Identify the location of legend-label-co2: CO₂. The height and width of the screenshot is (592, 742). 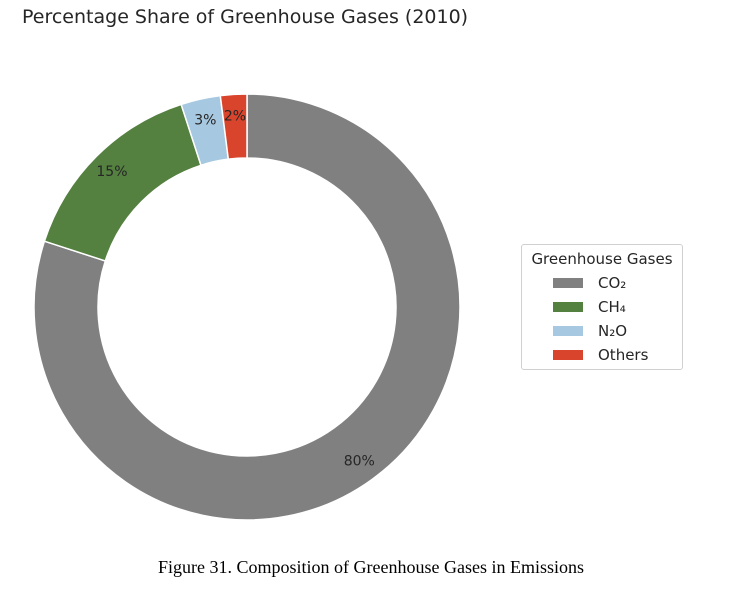
(612, 283).